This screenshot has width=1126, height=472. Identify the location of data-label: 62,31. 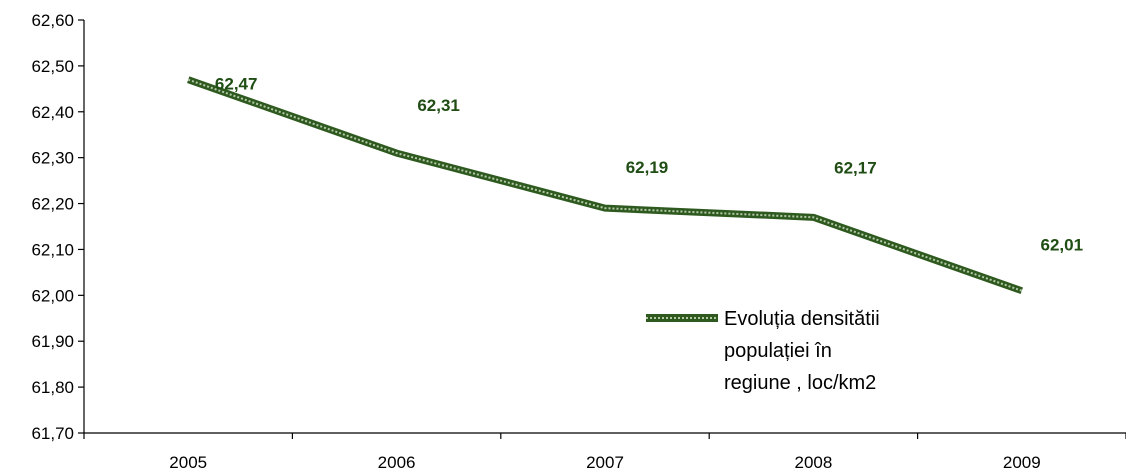
(438, 105).